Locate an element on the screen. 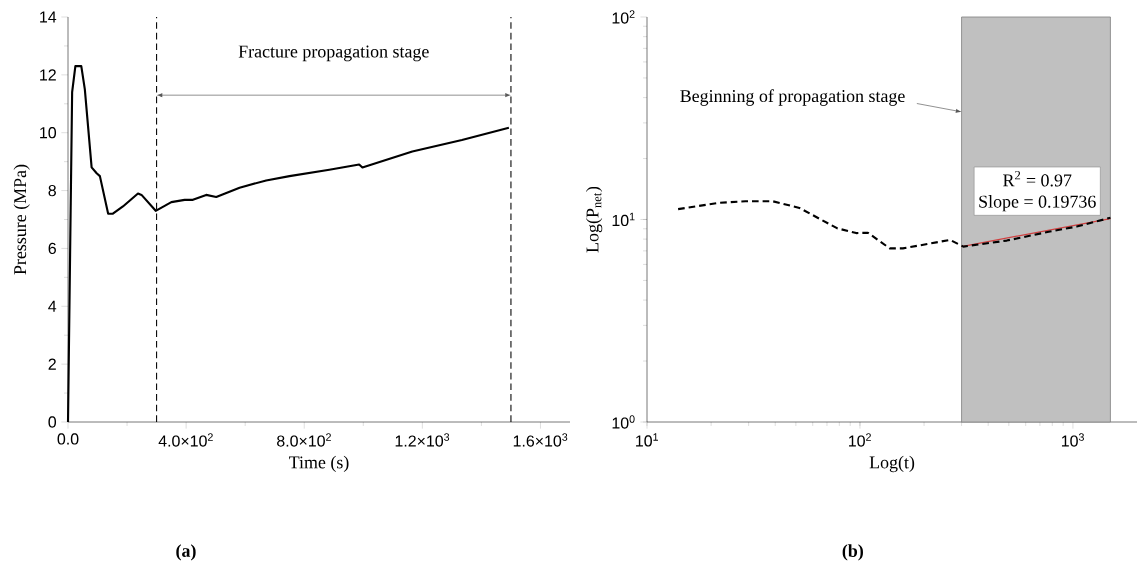  x-tick-label: 10$^{2}$ is located at coordinates (860, 440).